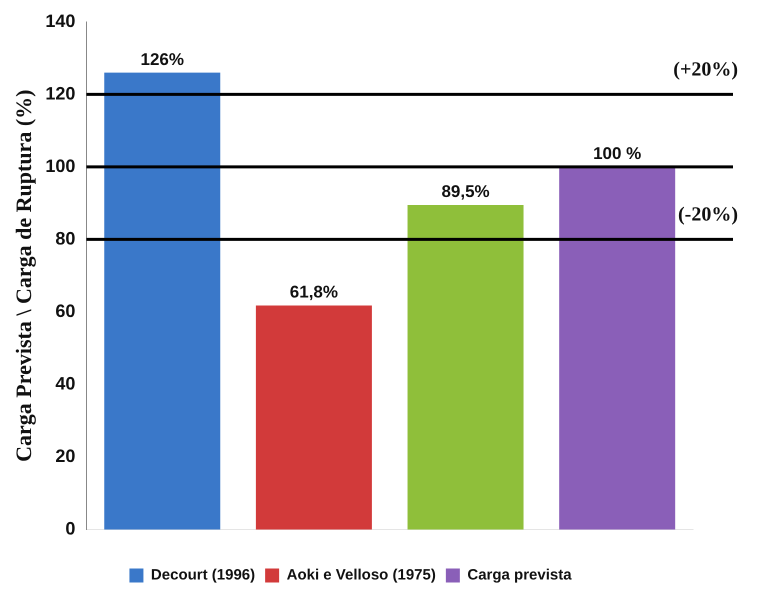 The width and height of the screenshot is (761, 605). Describe the element at coordinates (65, 456) in the screenshot. I see `y-tick-label: 20` at that location.